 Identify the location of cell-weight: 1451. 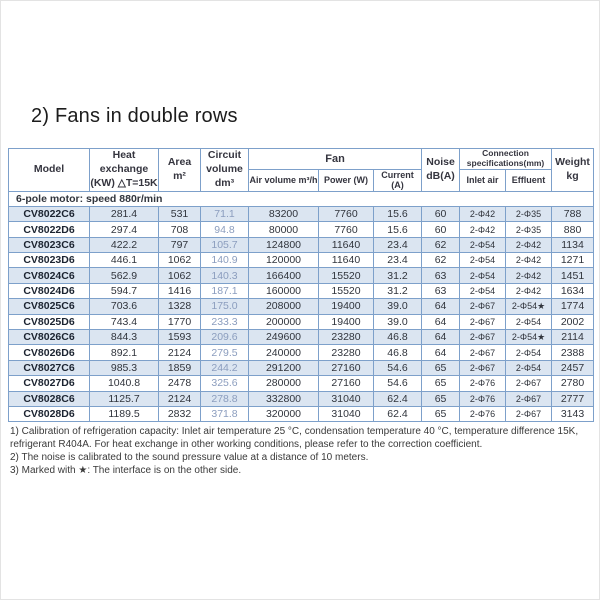
(573, 275).